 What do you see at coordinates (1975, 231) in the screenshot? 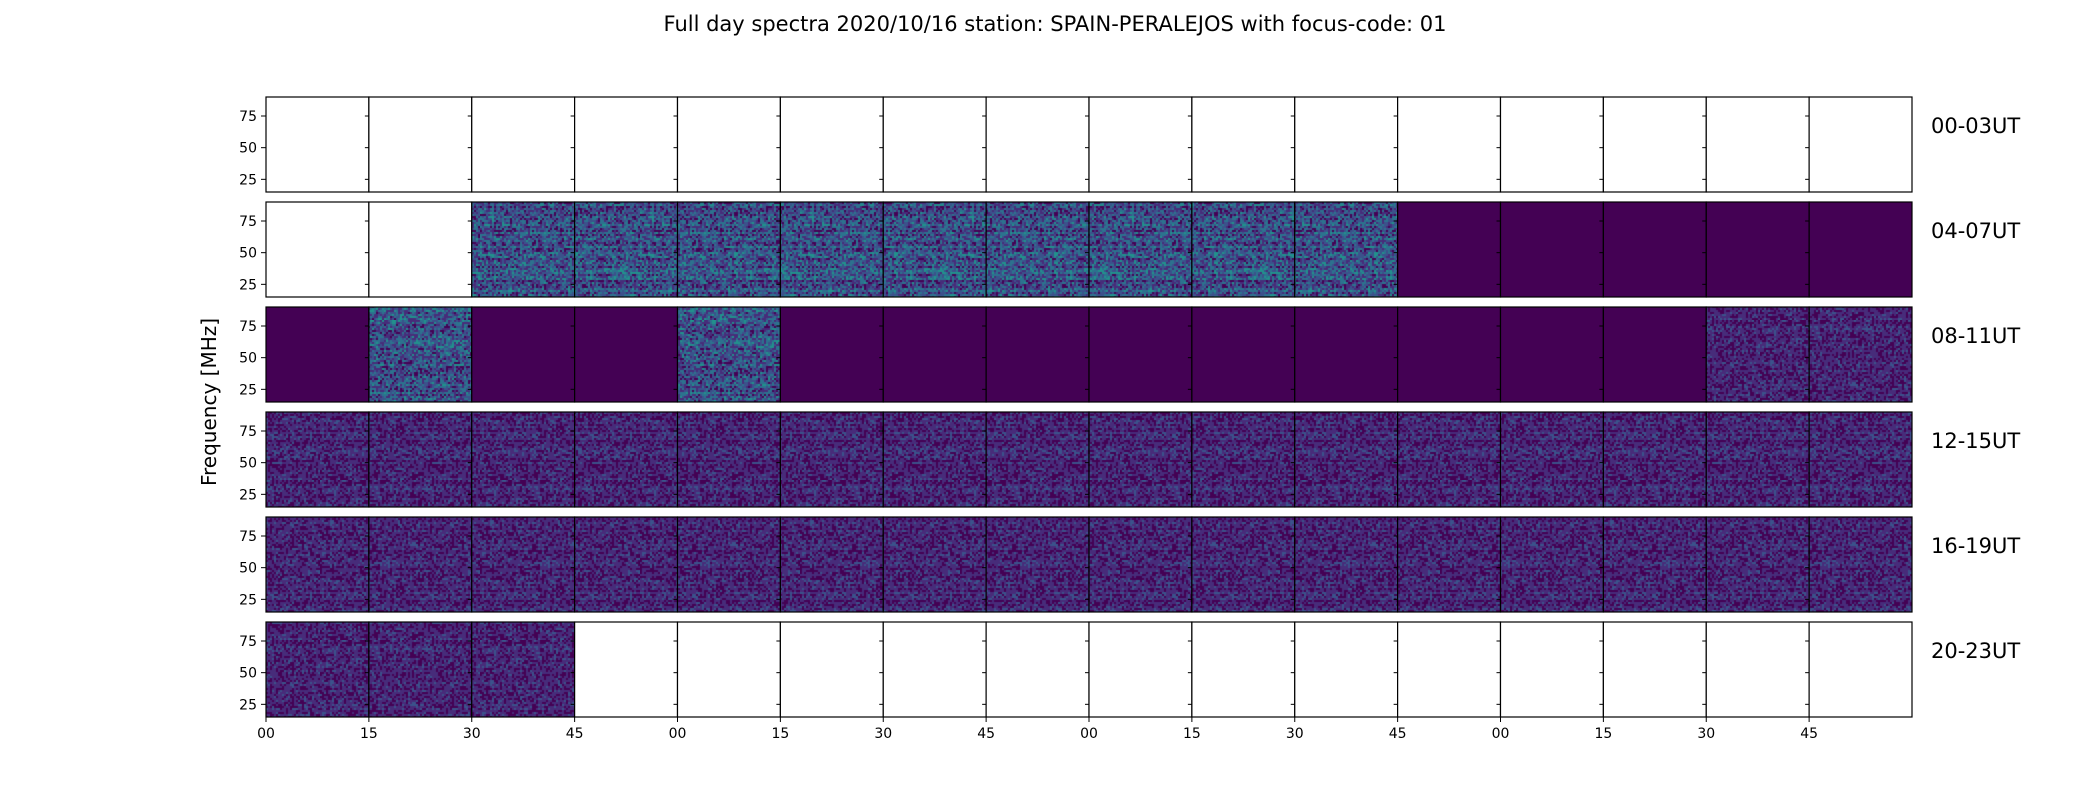
I see `row-time-label: 04-07UT` at bounding box center [1975, 231].